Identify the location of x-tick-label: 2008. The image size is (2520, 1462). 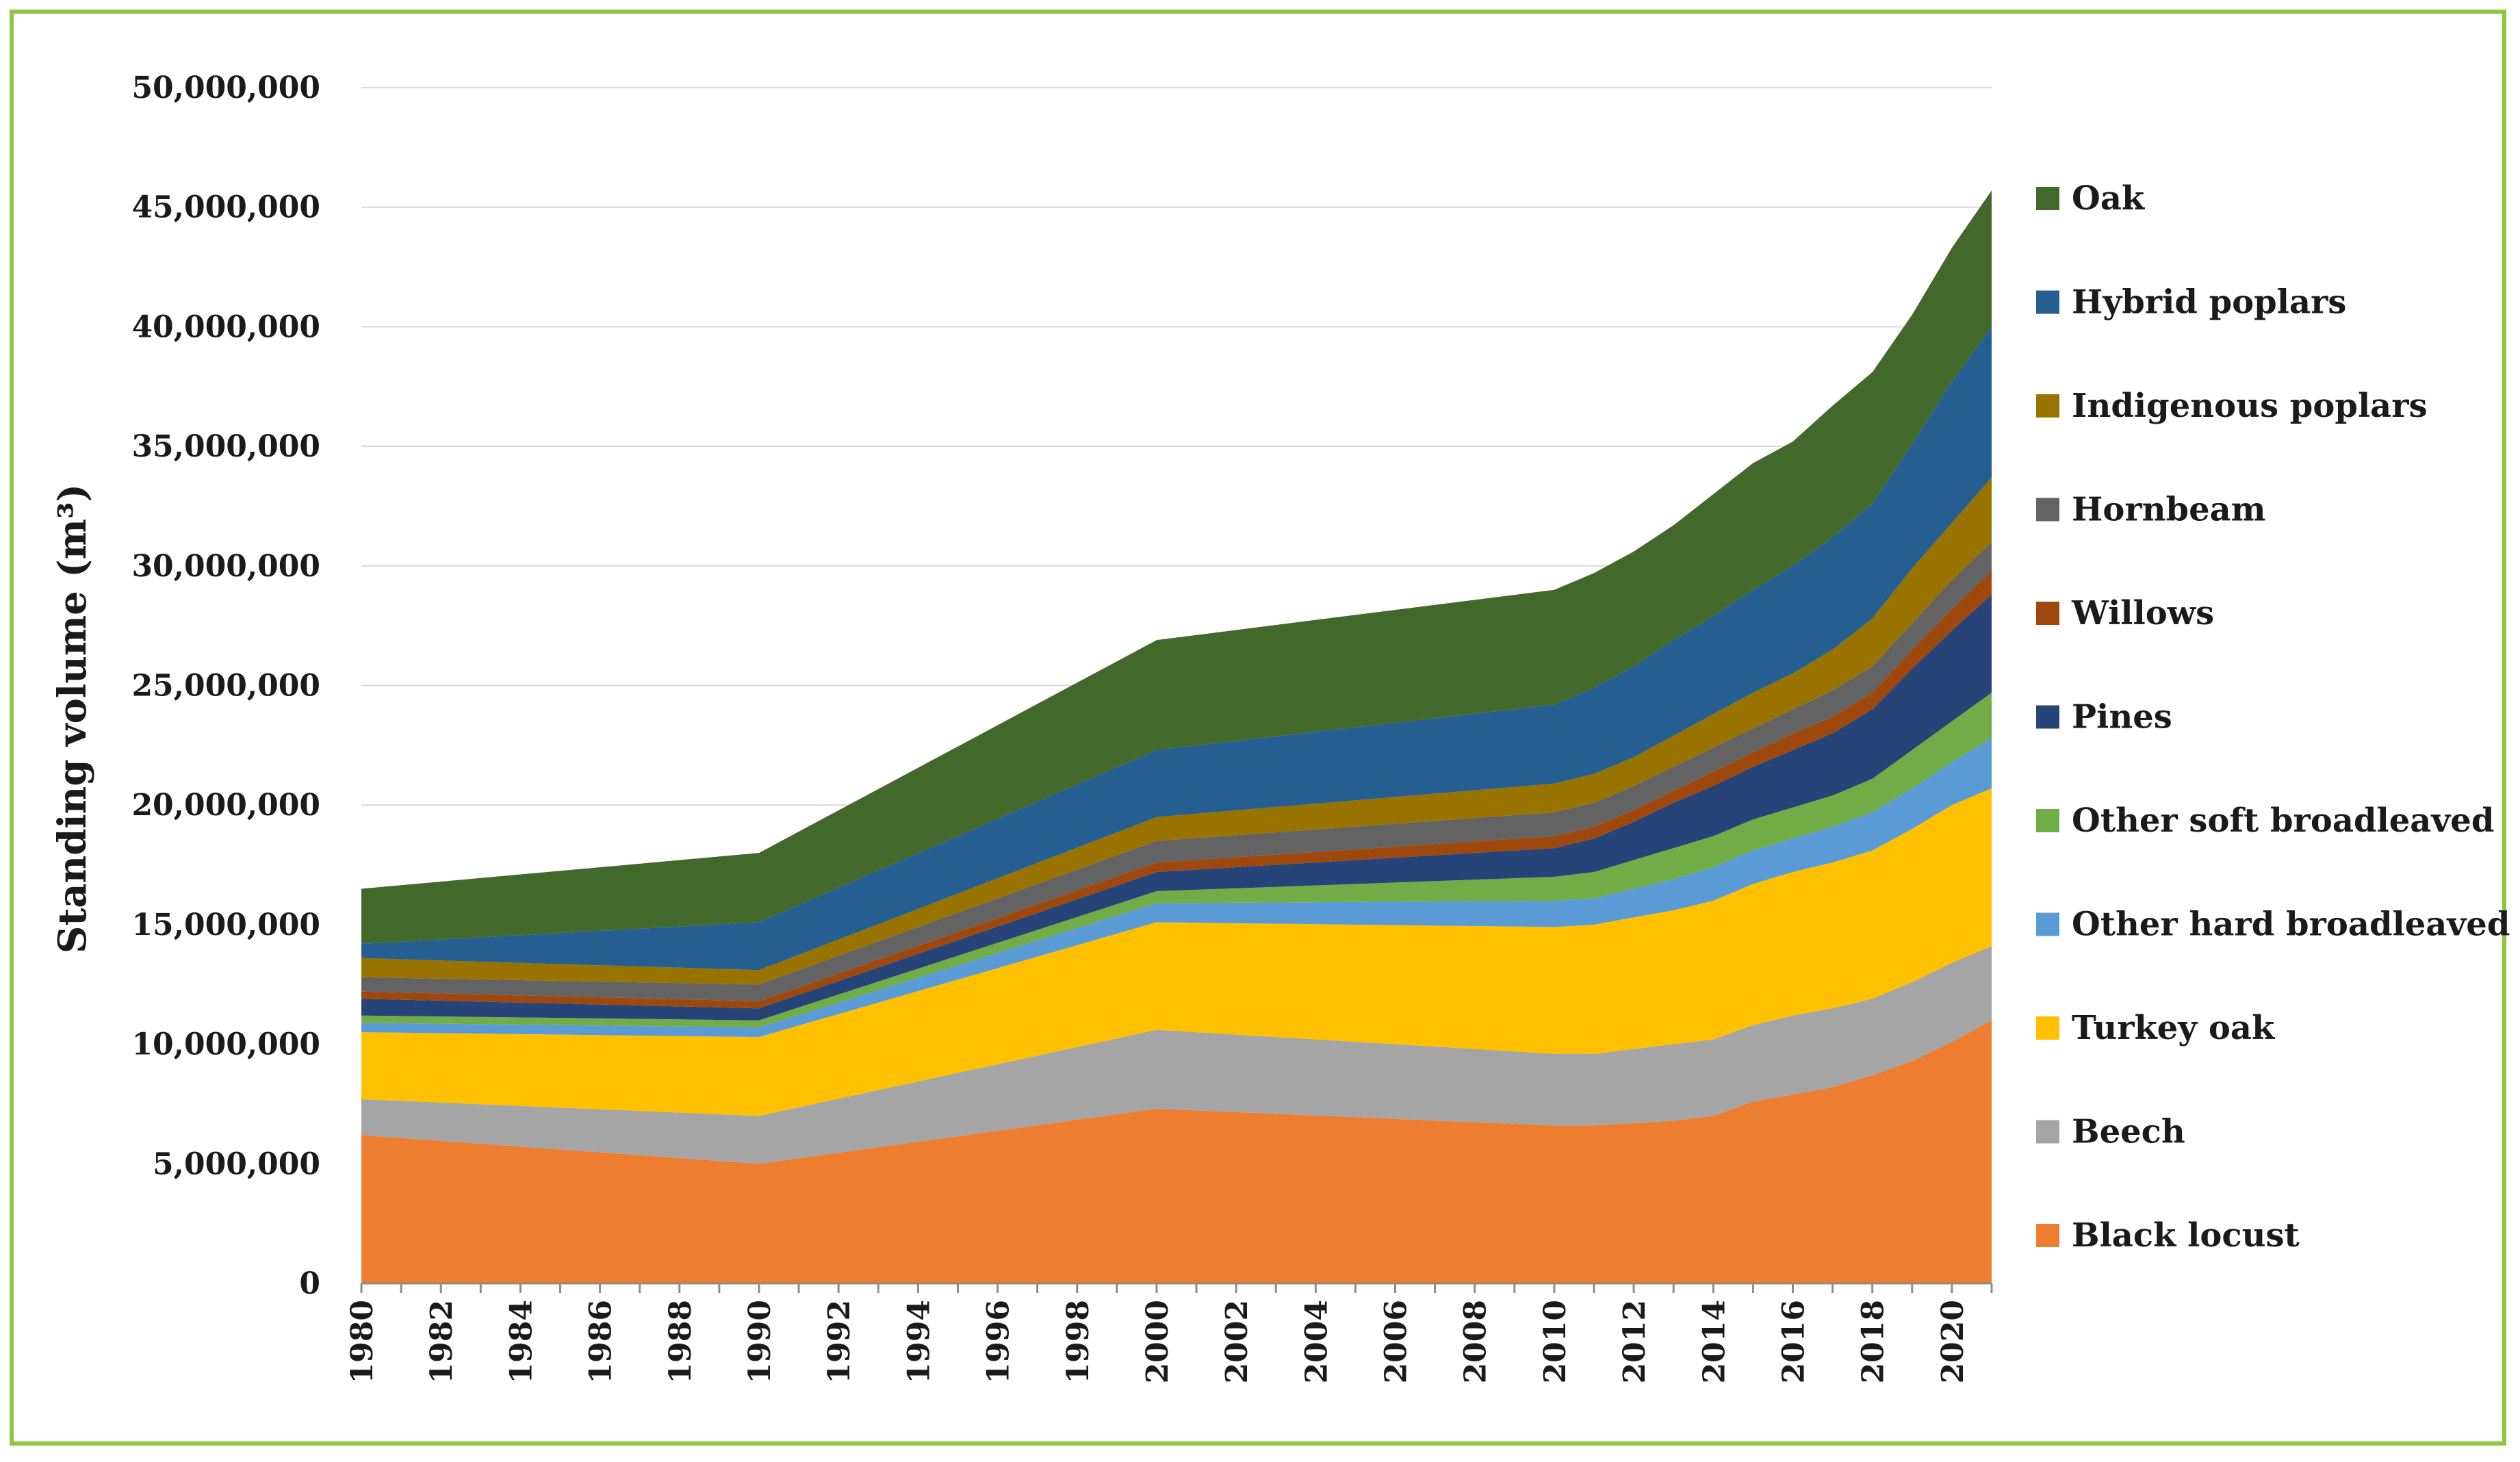
(1475, 1341).